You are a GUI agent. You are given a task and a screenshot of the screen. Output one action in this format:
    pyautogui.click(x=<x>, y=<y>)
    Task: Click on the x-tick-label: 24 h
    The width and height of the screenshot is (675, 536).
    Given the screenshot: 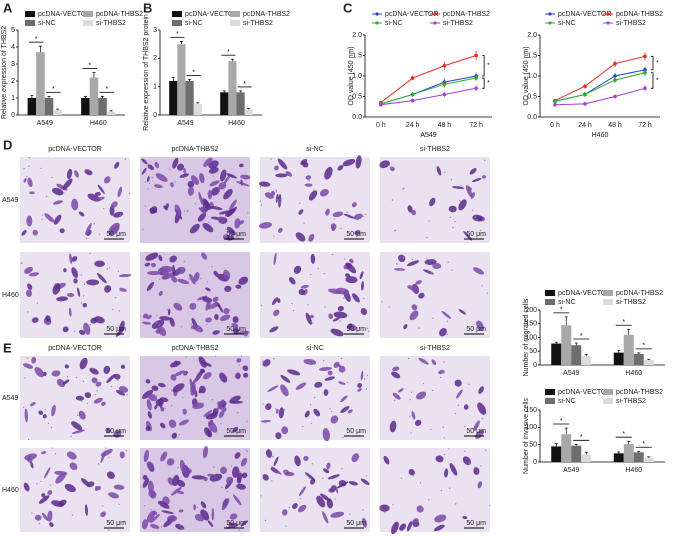 What is the action you would take?
    pyautogui.click(x=413, y=125)
    